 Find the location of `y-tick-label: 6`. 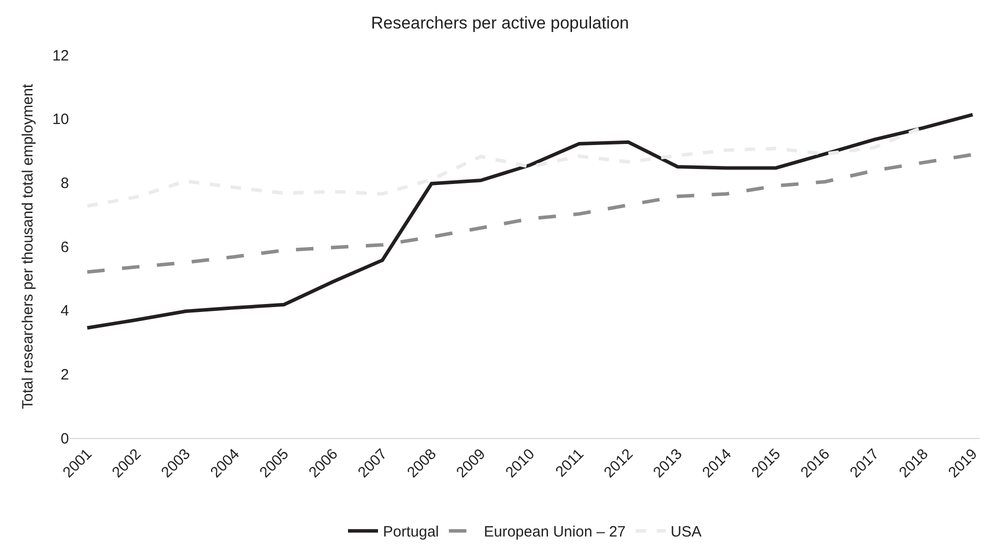

y-tick-label: 6 is located at coordinates (64, 247).